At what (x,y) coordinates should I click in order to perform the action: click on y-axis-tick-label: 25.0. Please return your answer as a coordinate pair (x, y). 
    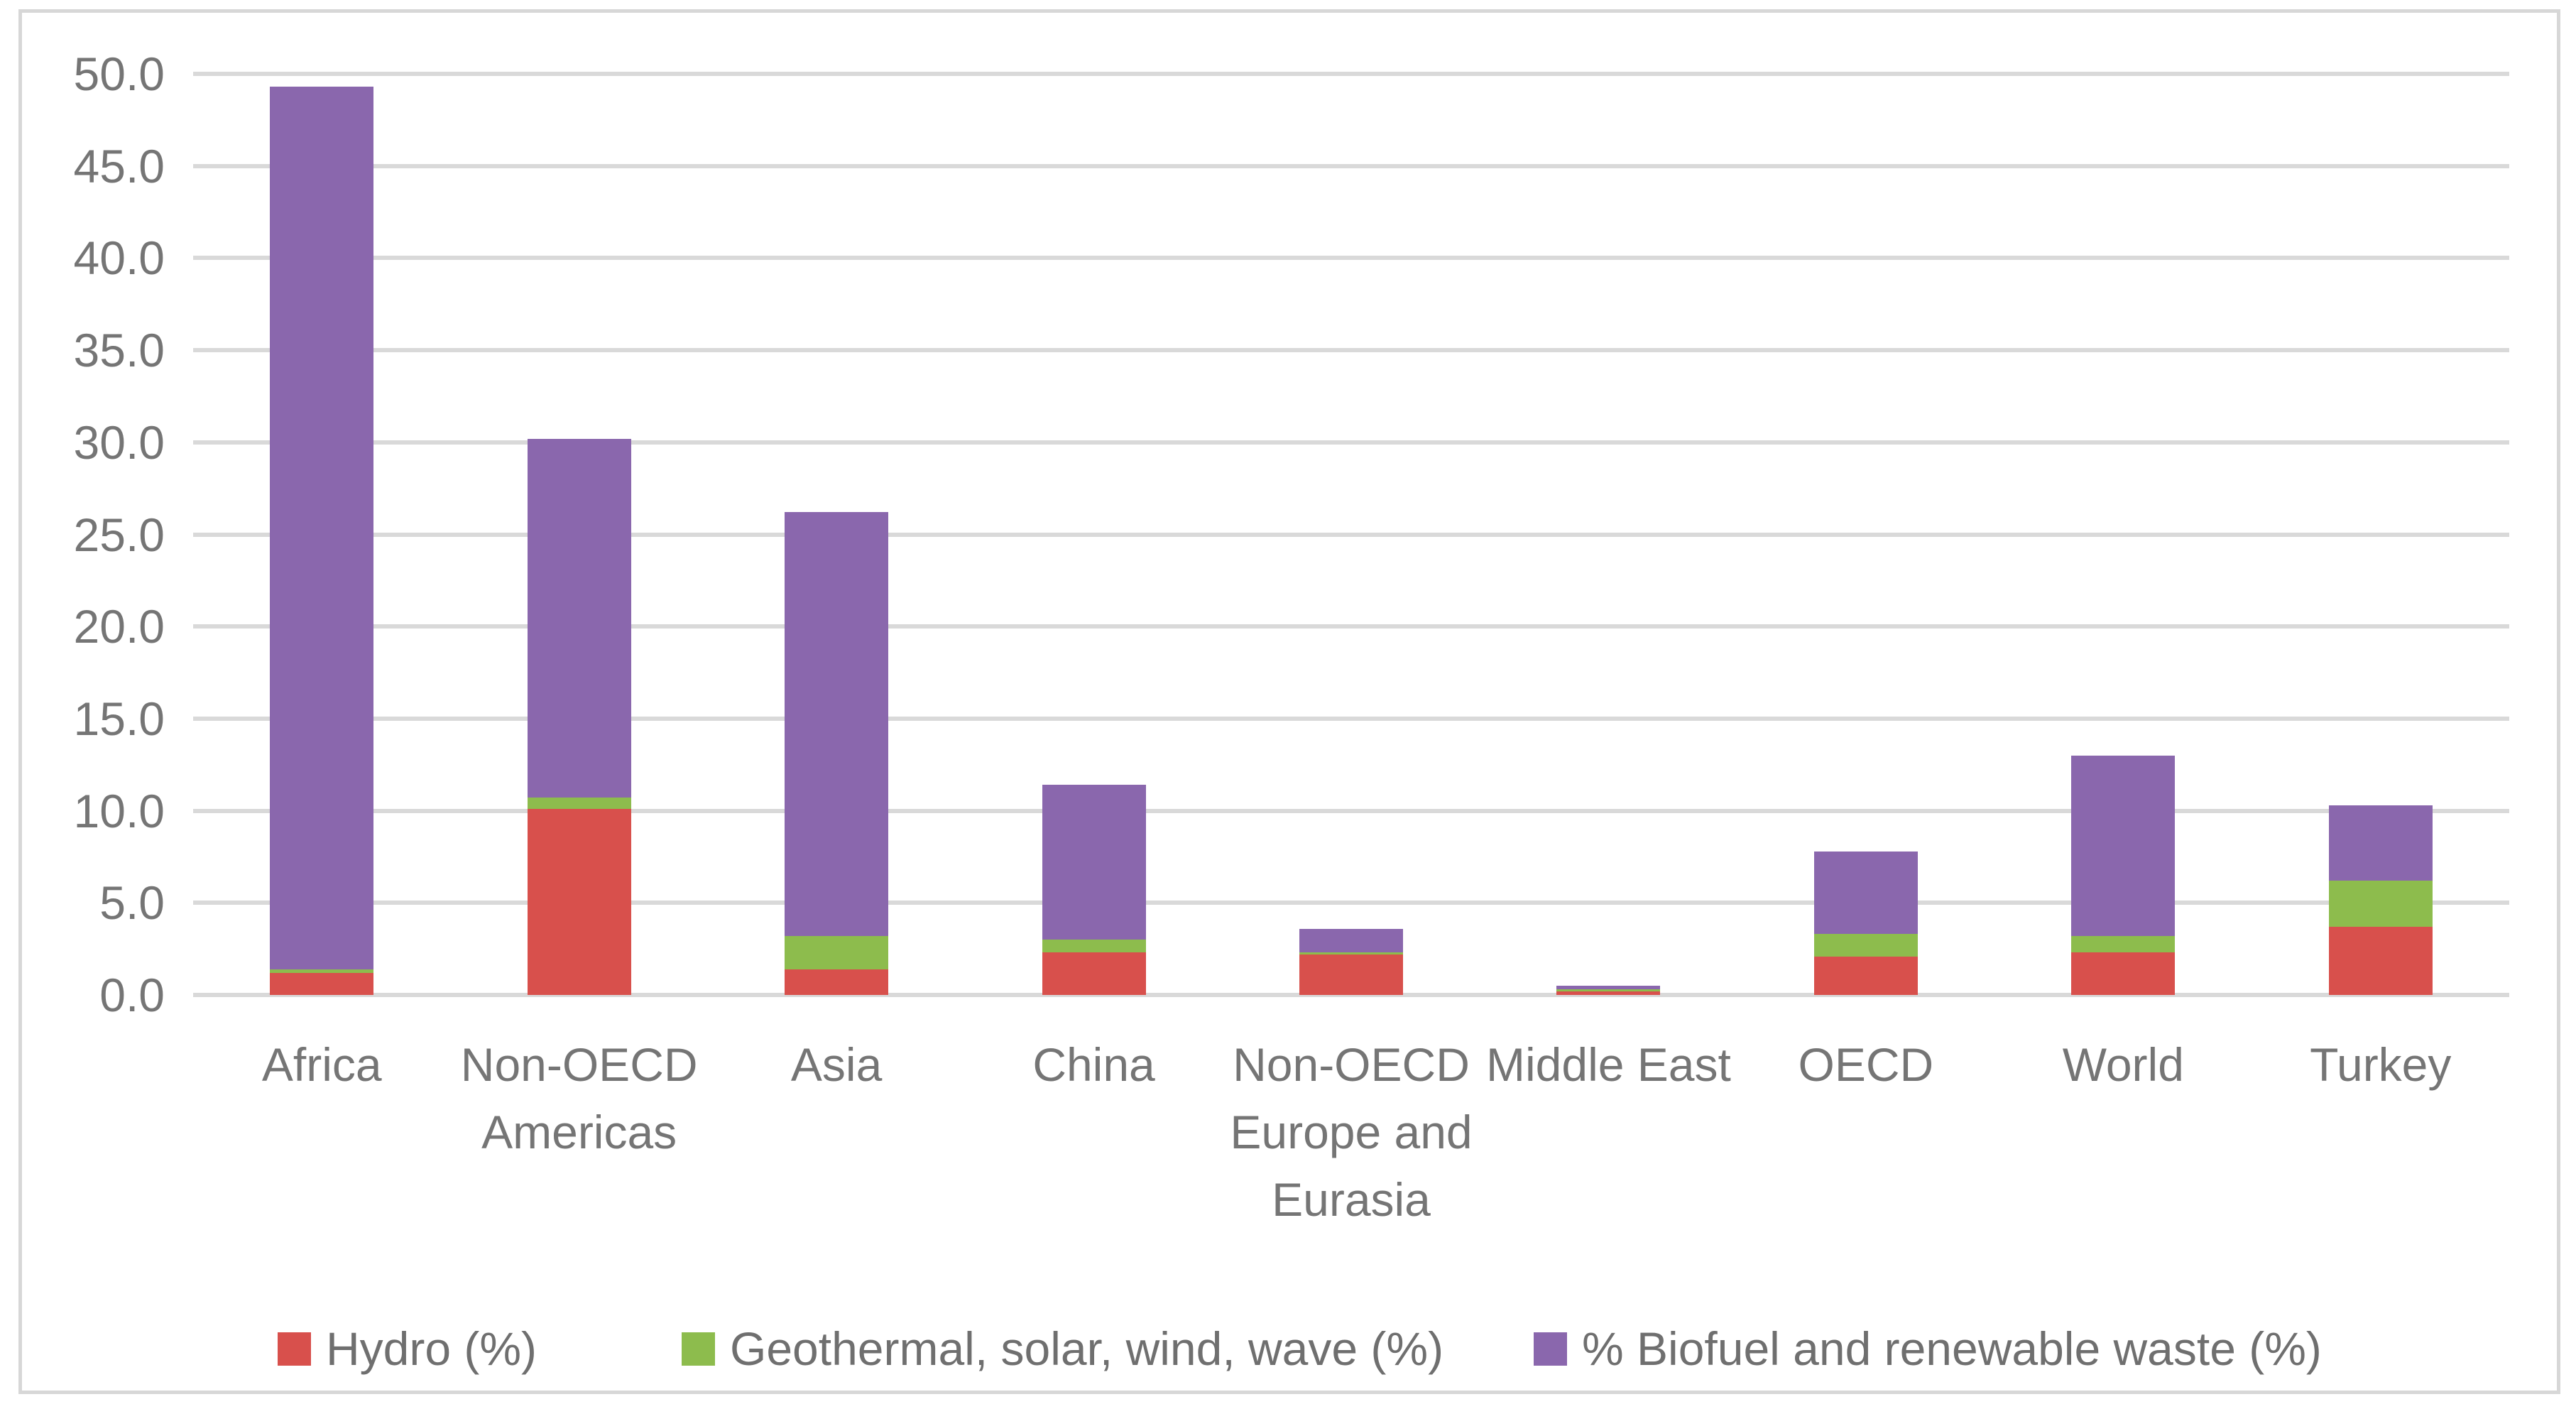
    Looking at the image, I should click on (119, 534).